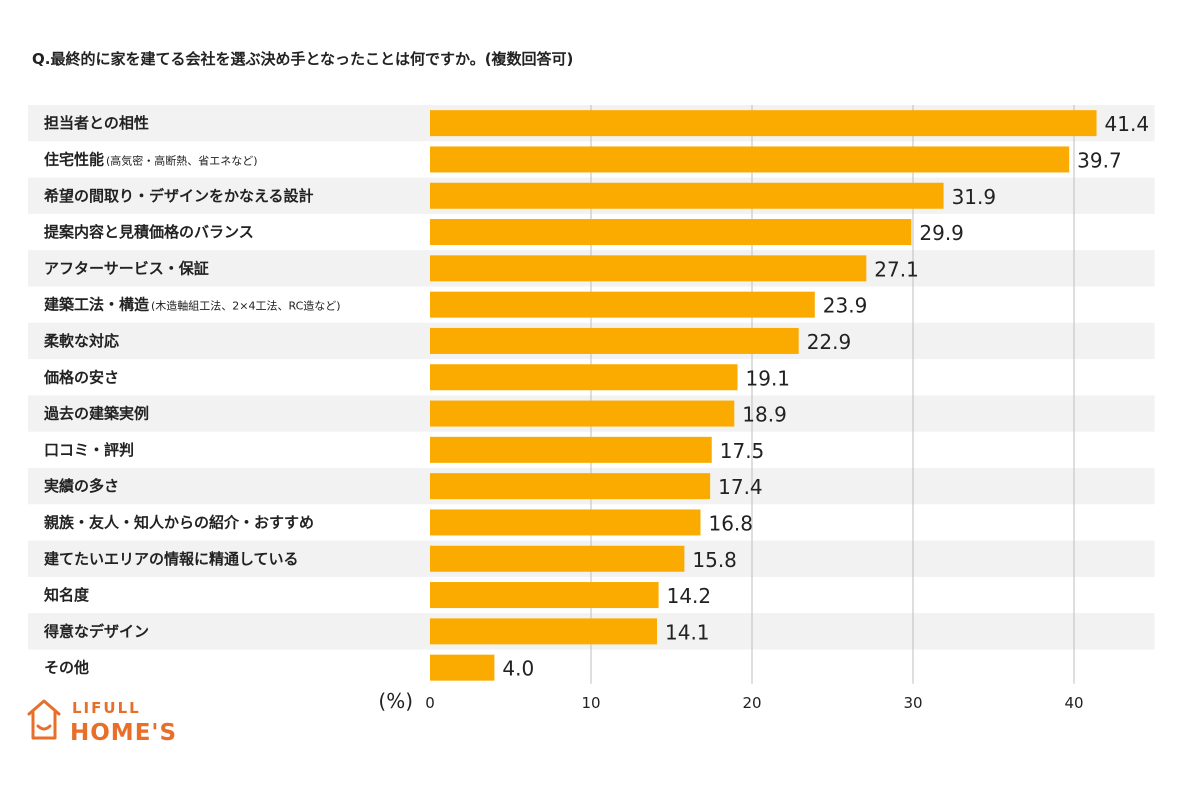  Describe the element at coordinates (742, 451) in the screenshot. I see `value-label: 17.5` at that location.